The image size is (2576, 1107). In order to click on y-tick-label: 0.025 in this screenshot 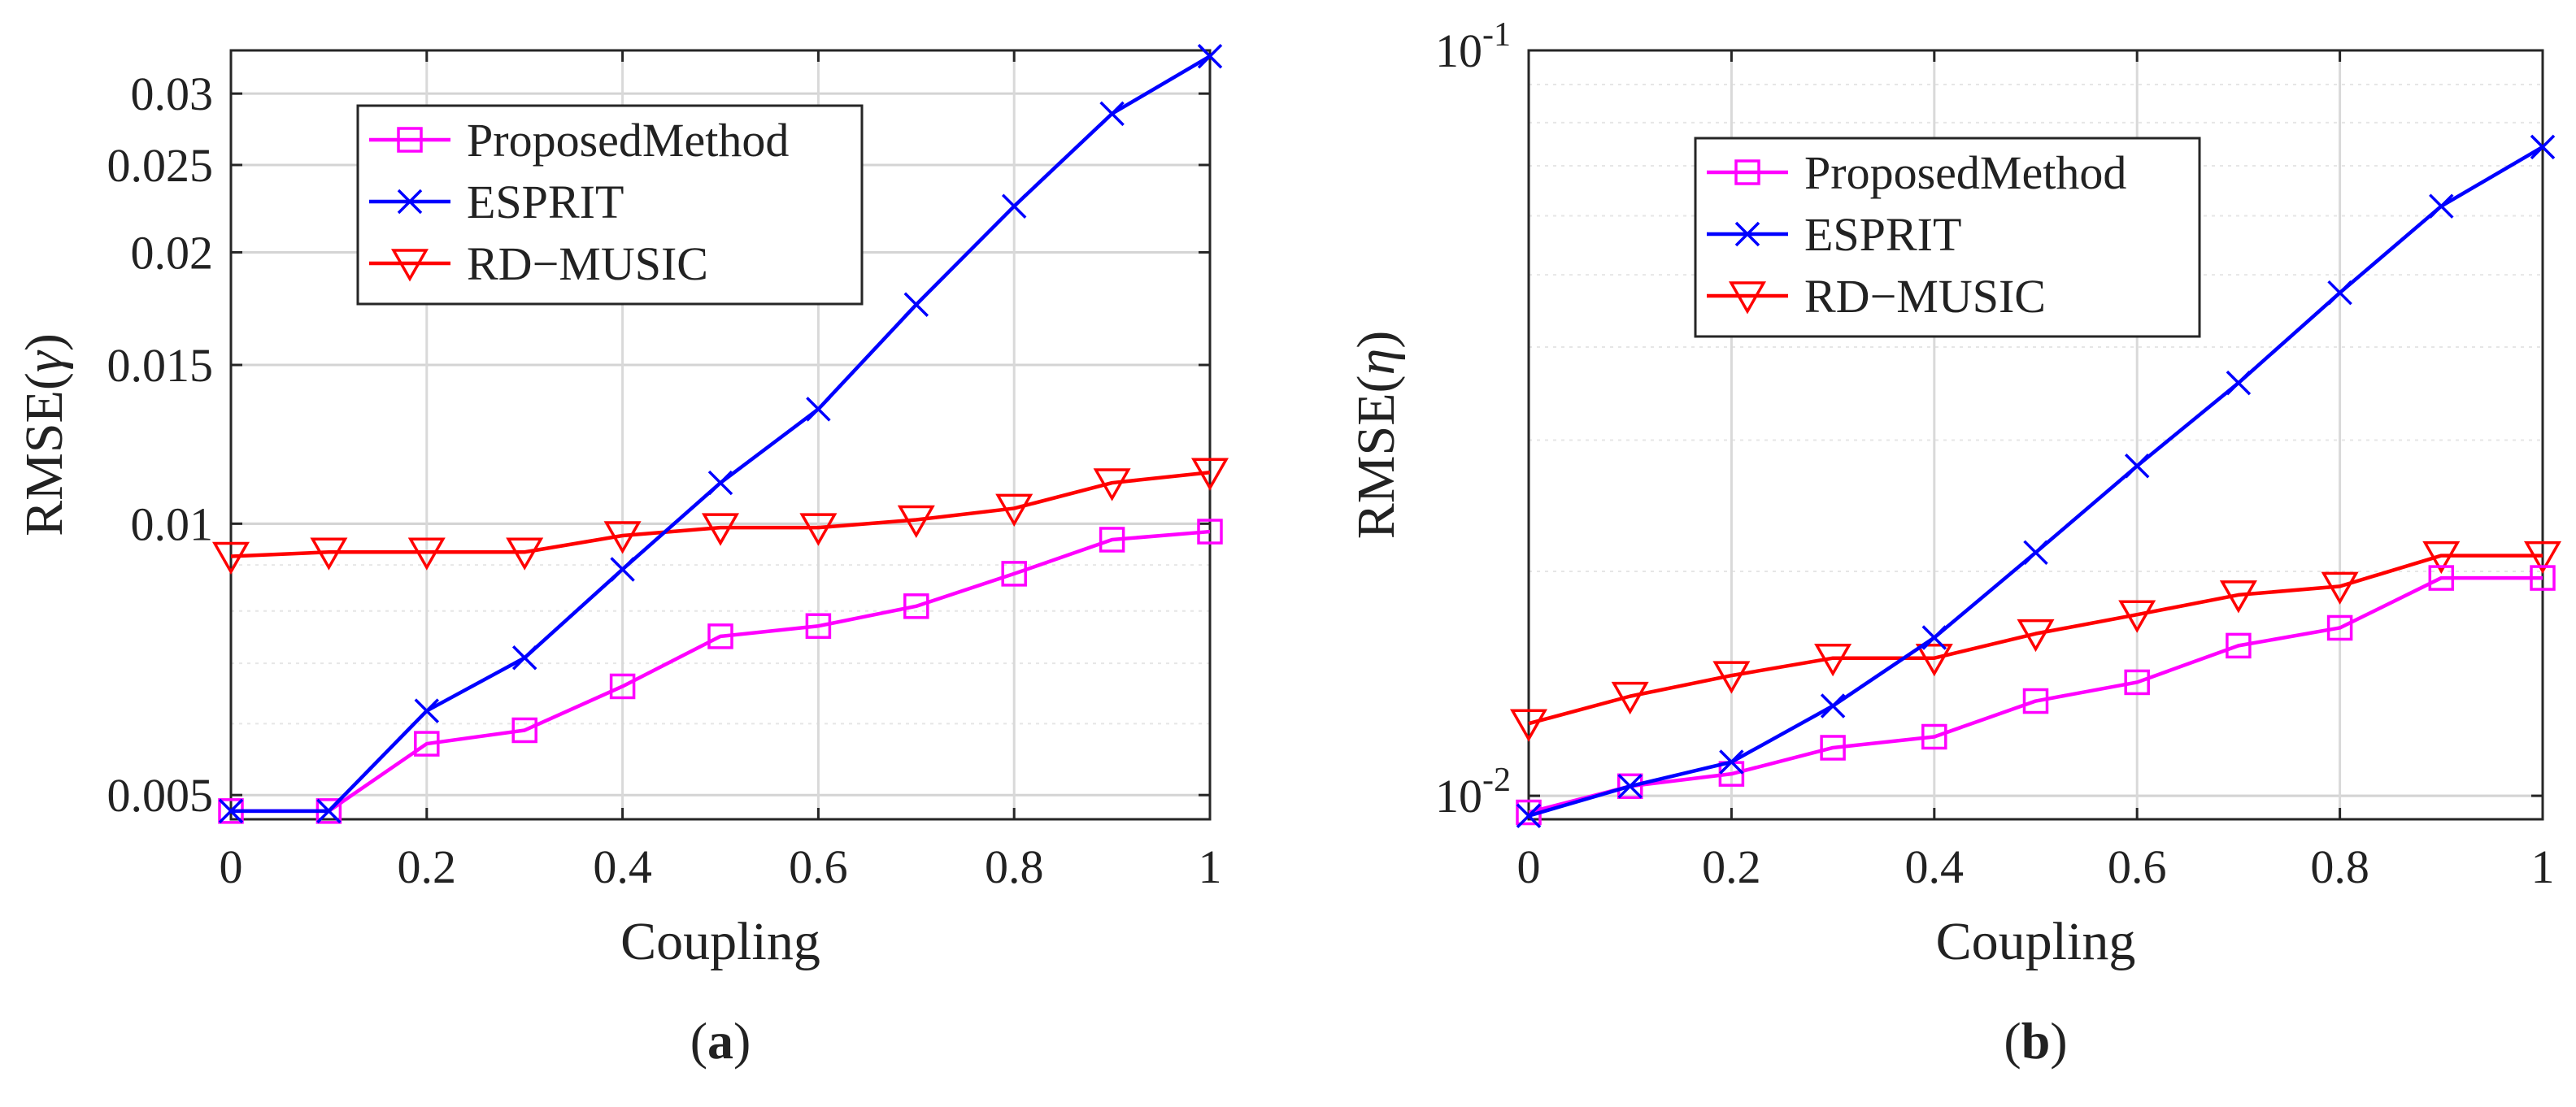, I will do `click(161, 165)`.